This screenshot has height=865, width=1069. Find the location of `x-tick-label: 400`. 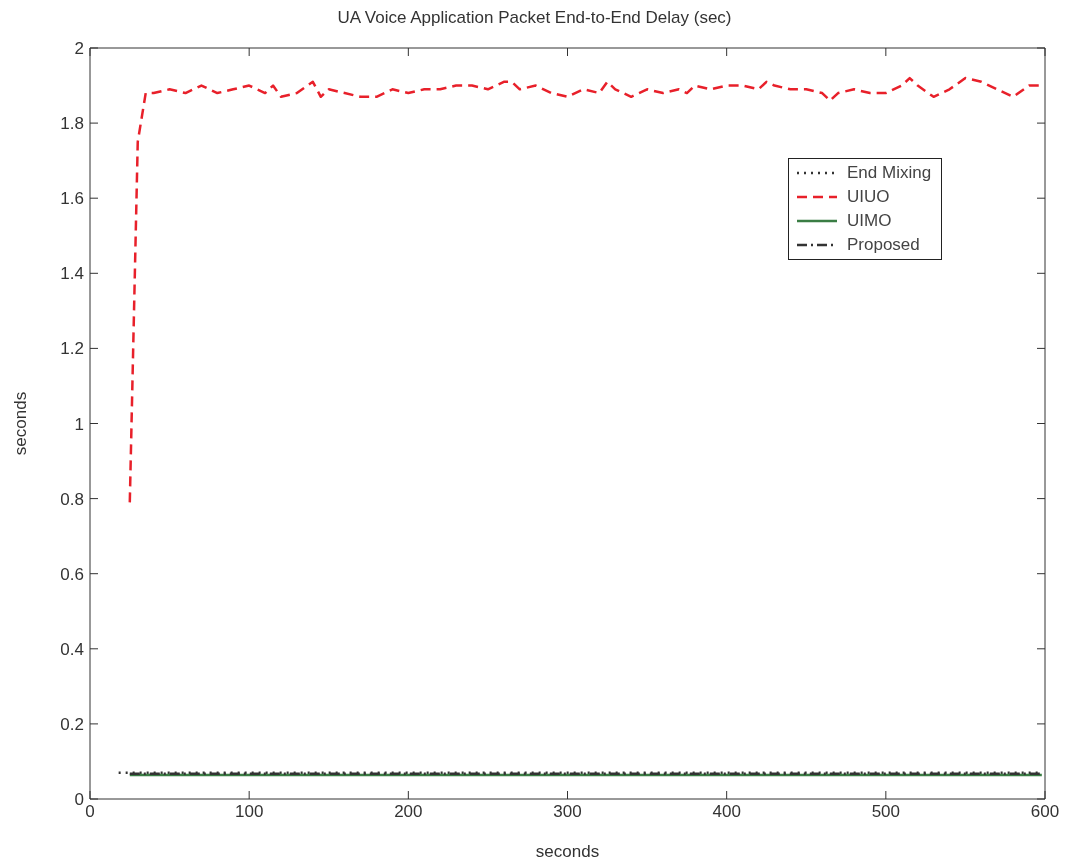

x-tick-label: 400 is located at coordinates (726, 812).